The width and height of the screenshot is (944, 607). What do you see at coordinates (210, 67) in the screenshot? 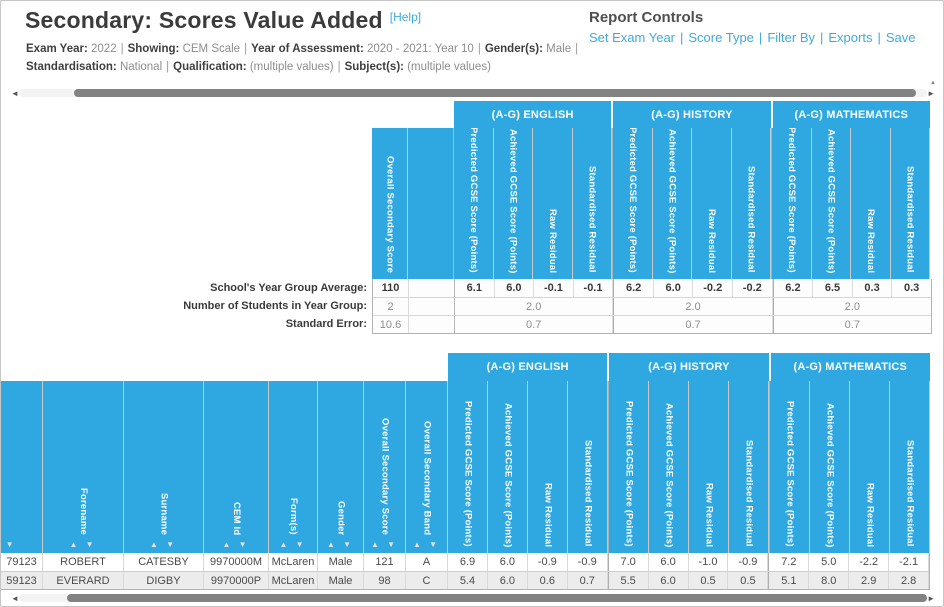
I see `filter-label-qualification: Qualification:` at bounding box center [210, 67].